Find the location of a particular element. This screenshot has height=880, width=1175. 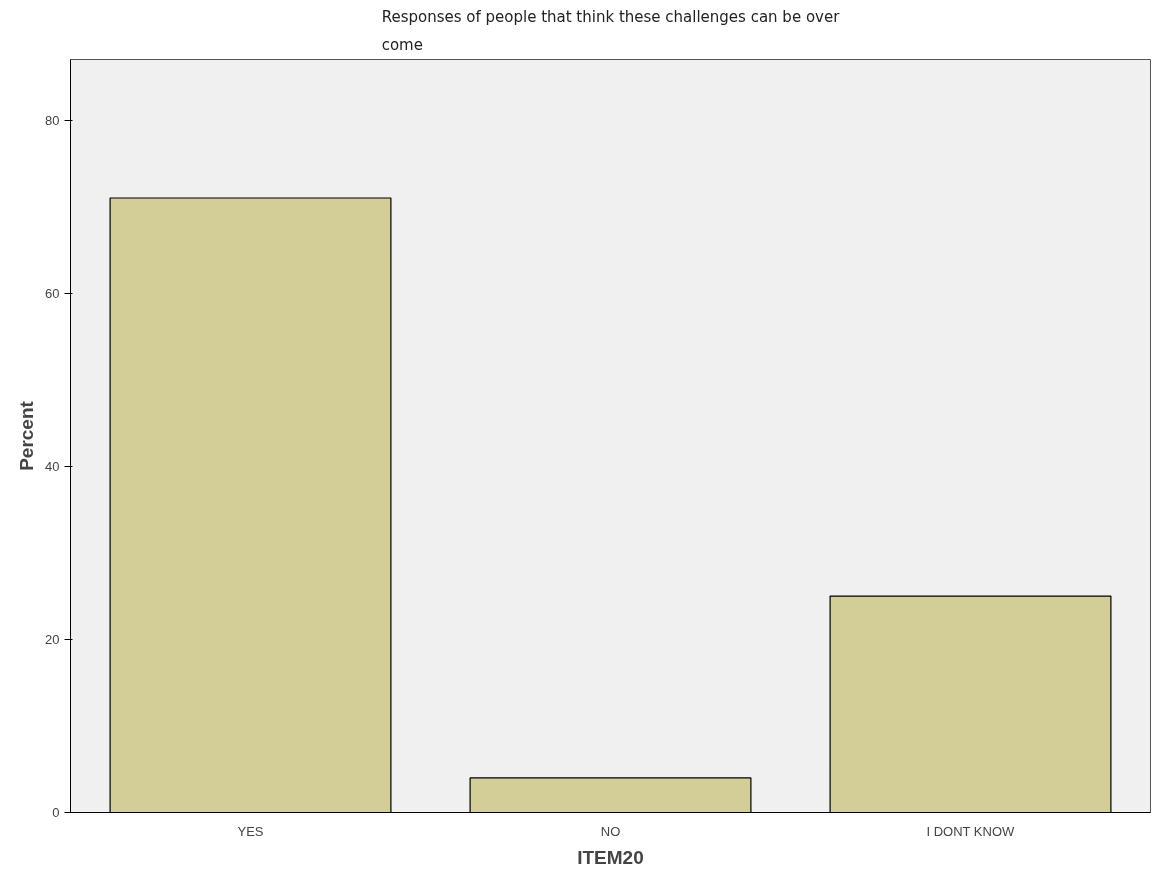

chart-title: Responses of people that think these challenges can be over come is located at coordinates (611, 31).